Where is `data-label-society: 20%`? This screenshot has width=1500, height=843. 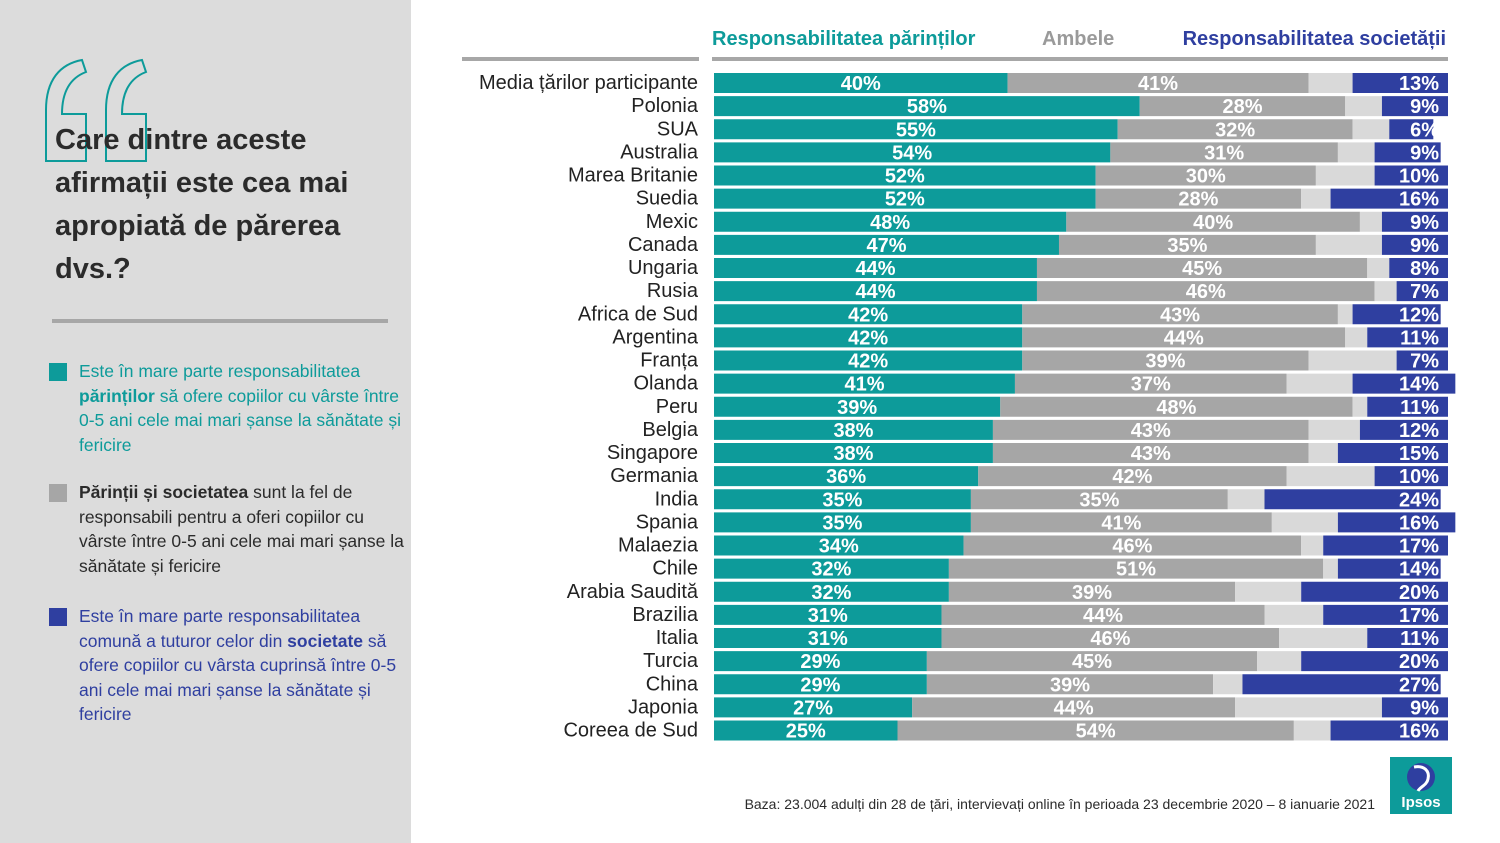 data-label-society: 20% is located at coordinates (1419, 593).